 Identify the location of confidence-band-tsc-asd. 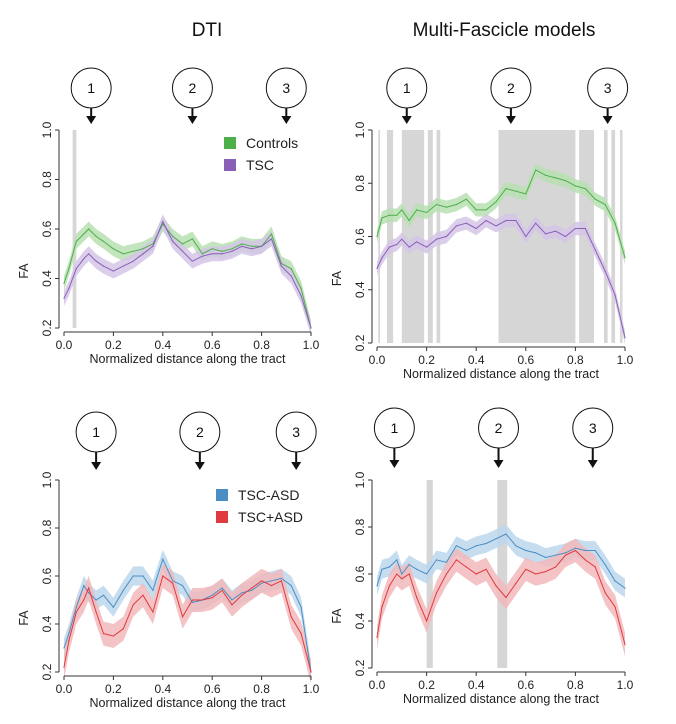
(501, 597).